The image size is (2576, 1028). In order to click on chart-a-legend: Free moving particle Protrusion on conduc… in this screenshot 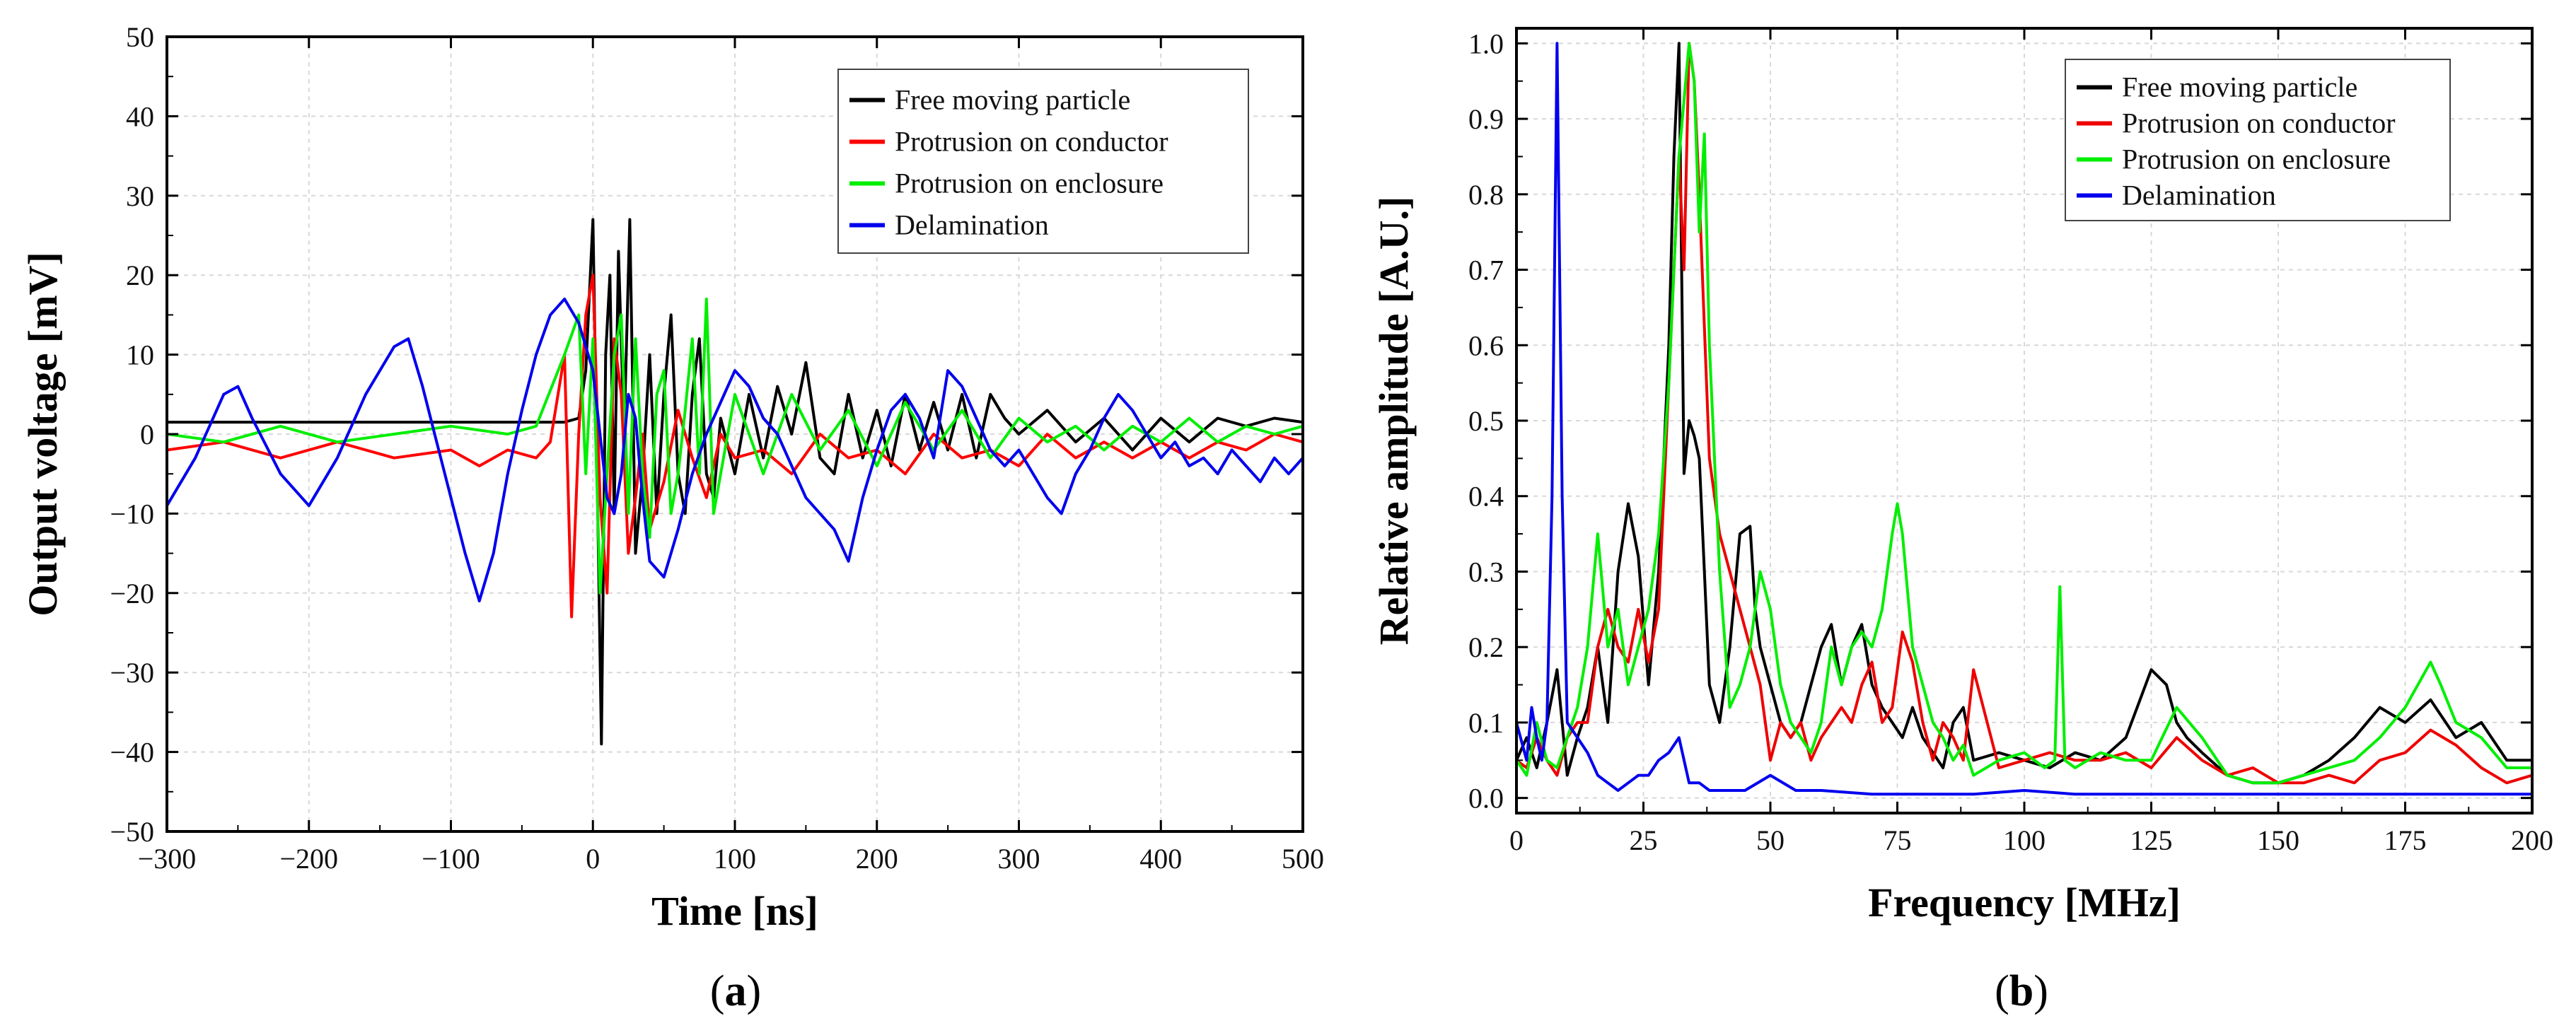, I will do `click(1043, 162)`.